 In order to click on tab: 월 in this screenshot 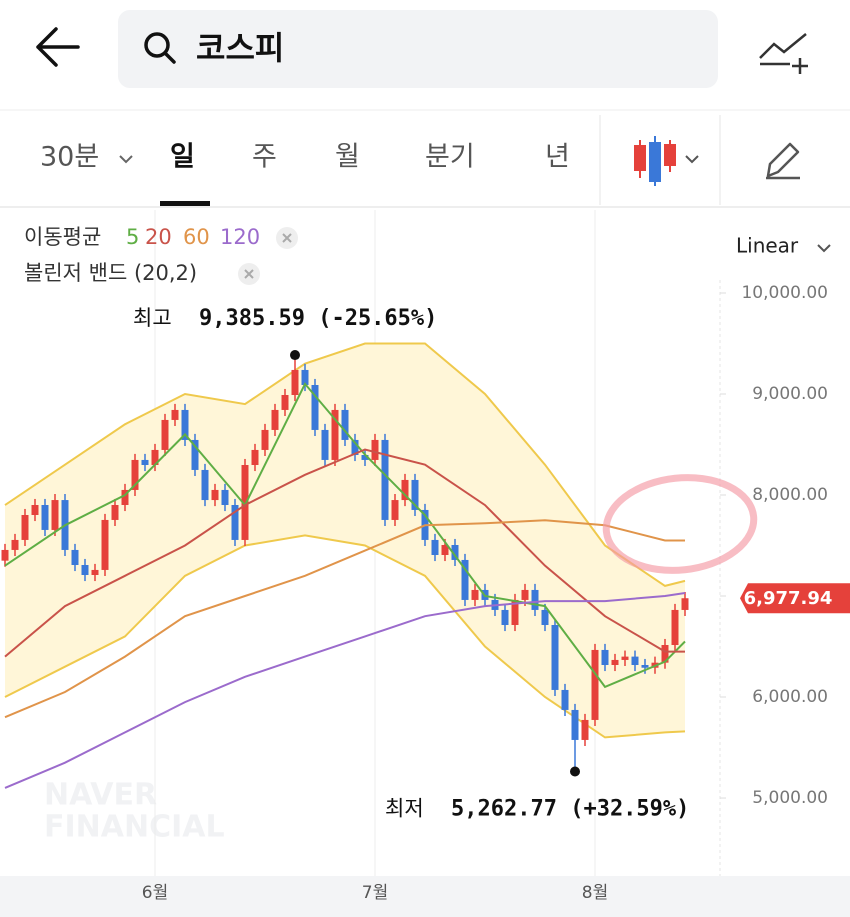, I will do `click(347, 157)`.